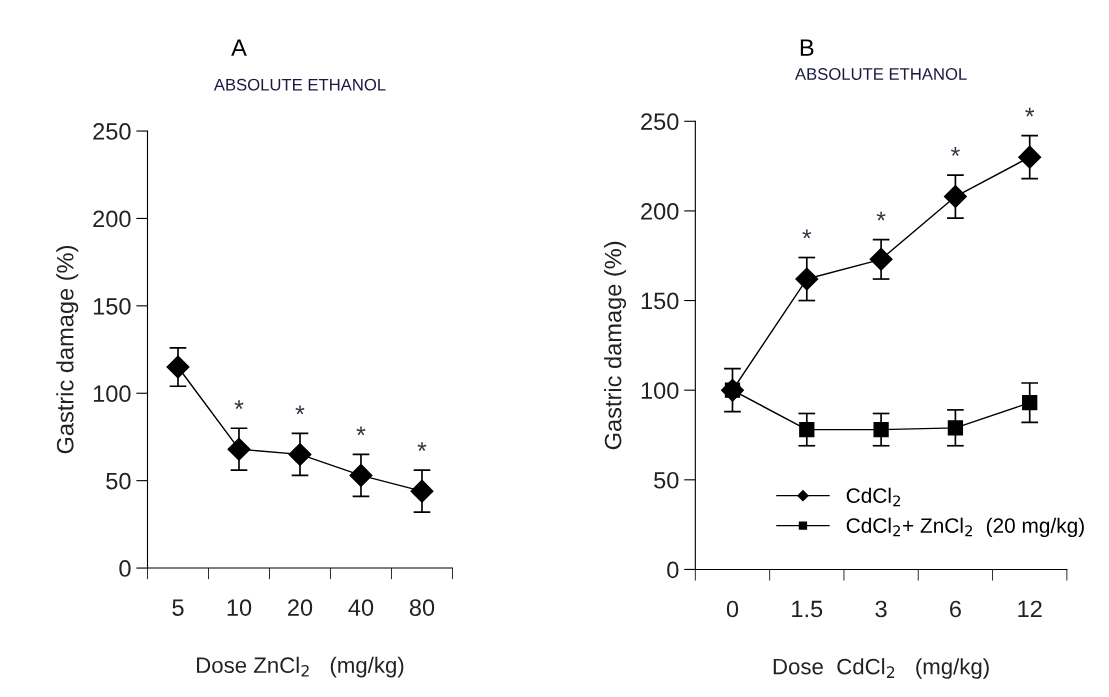 The image size is (1109, 697). Describe the element at coordinates (881, 668) in the screenshot. I see `text: Dose CdCl$_{2}$ (mg/kg)` at that location.